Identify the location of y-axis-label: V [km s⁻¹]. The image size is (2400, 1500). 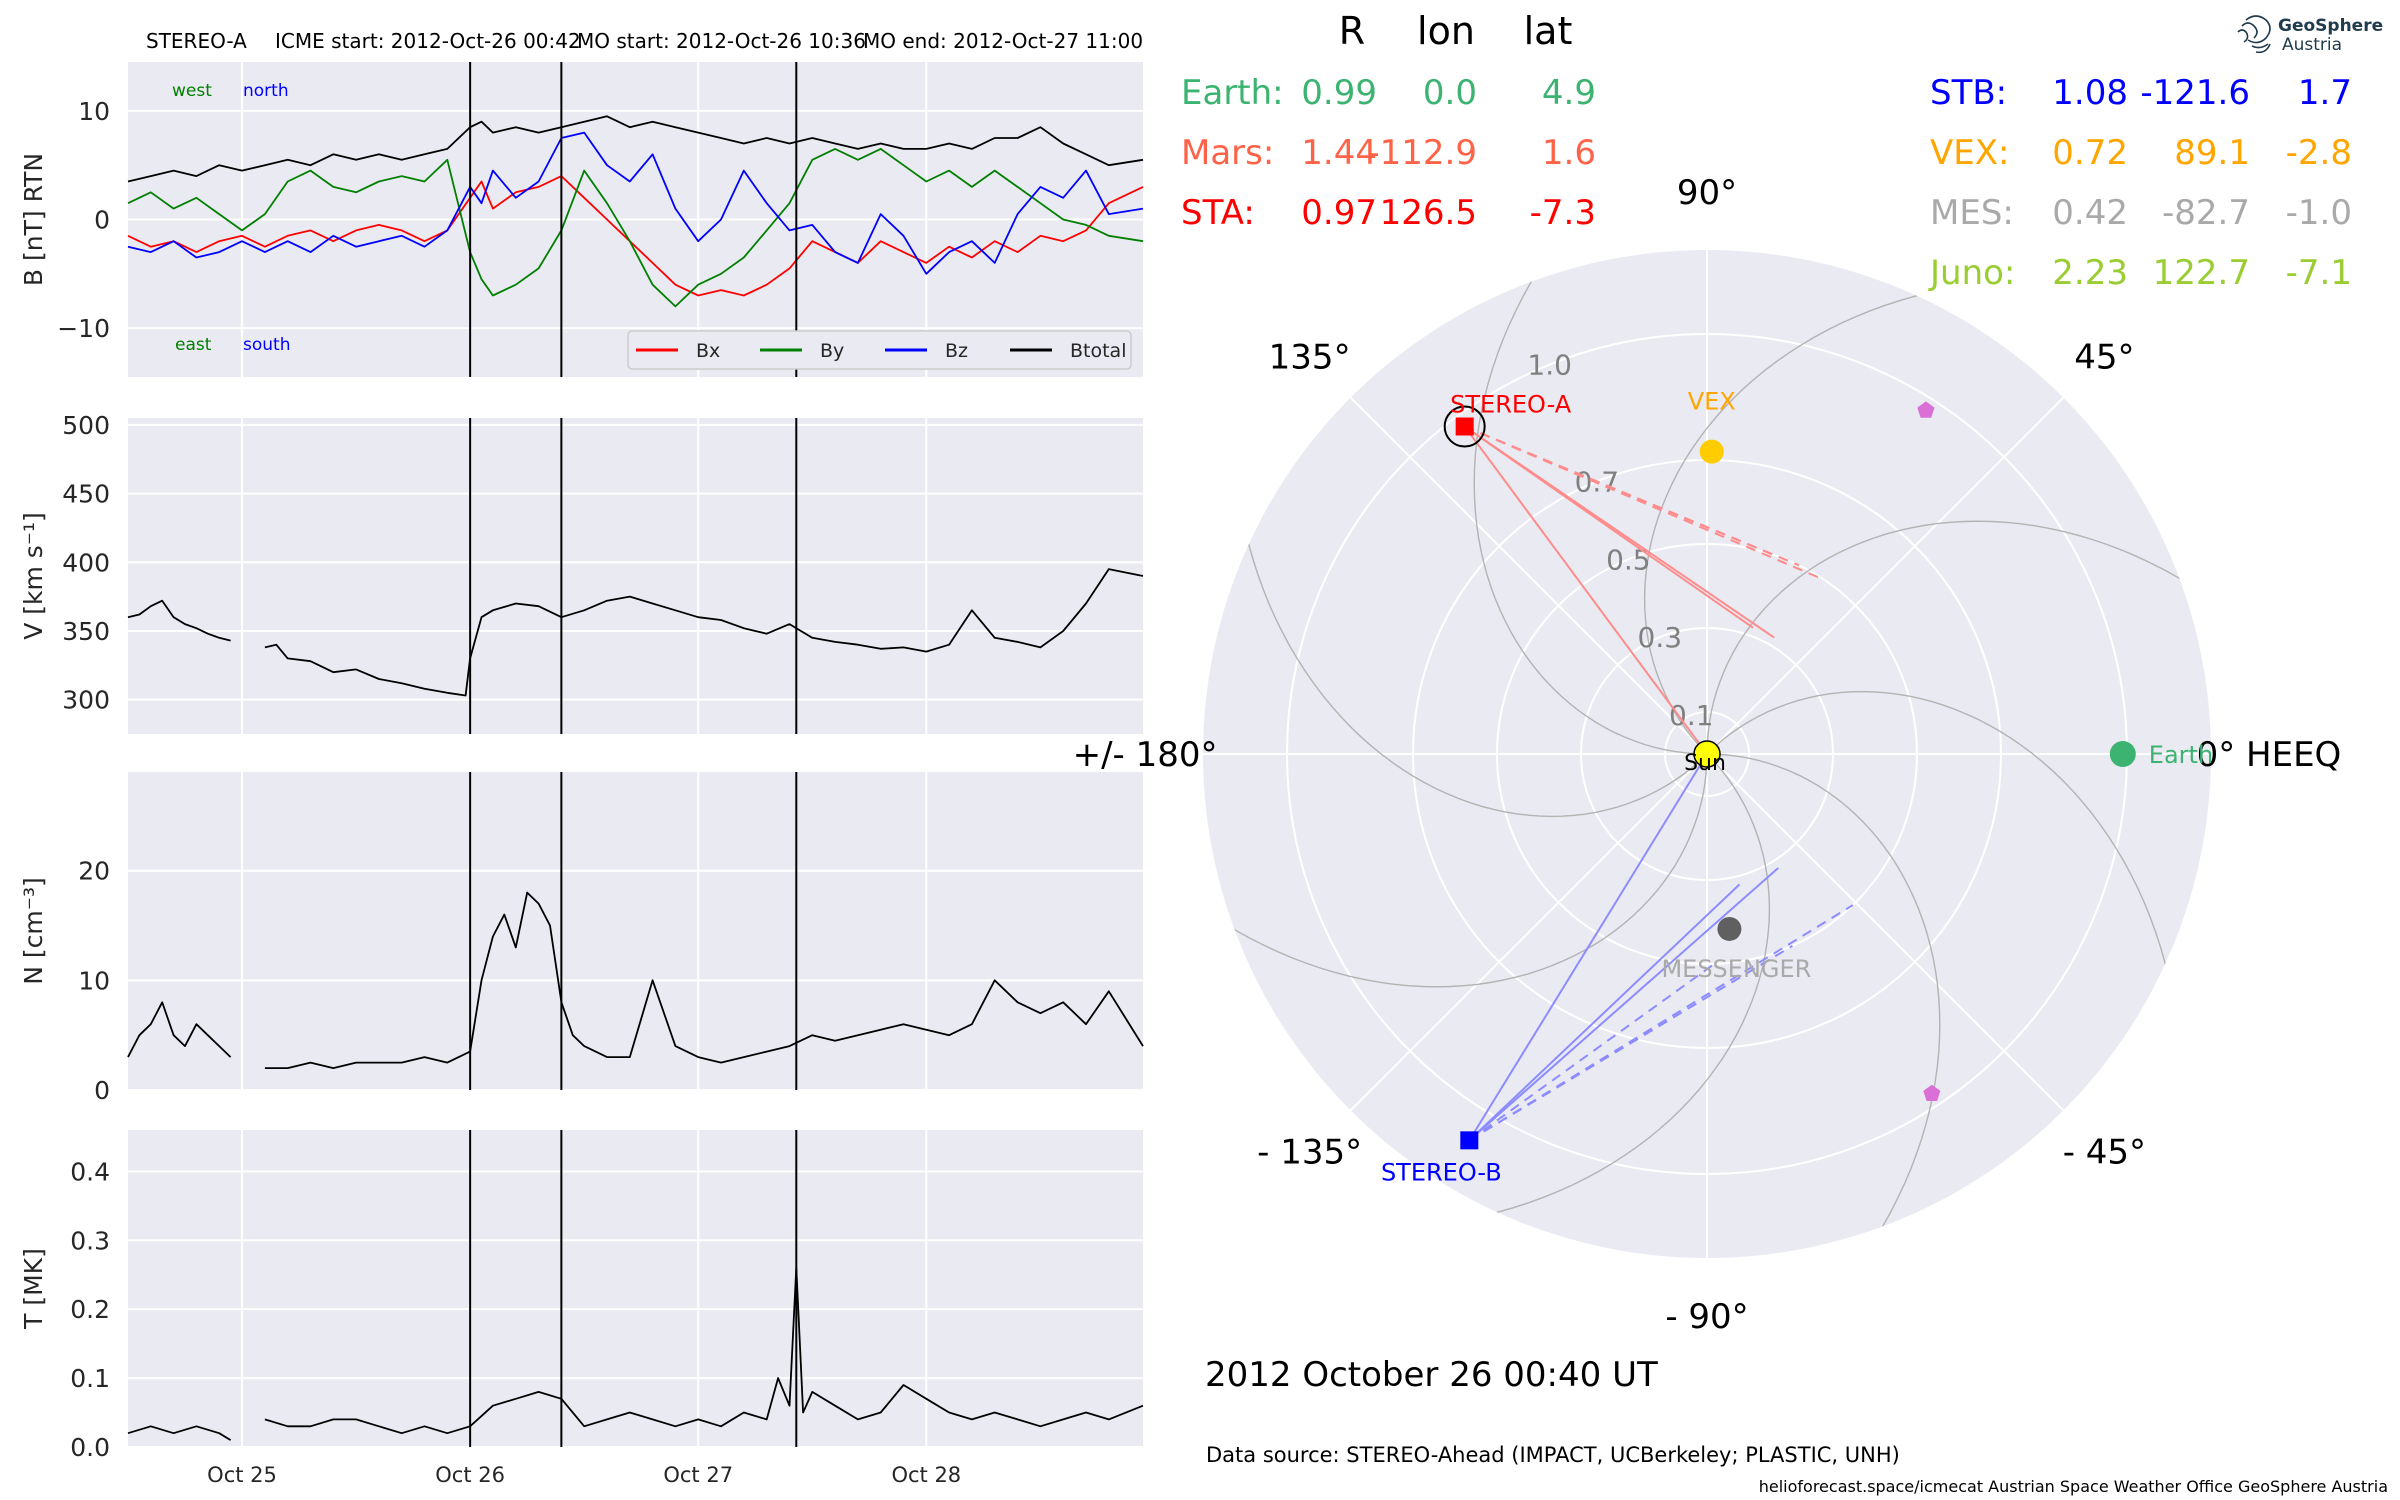
(33, 576).